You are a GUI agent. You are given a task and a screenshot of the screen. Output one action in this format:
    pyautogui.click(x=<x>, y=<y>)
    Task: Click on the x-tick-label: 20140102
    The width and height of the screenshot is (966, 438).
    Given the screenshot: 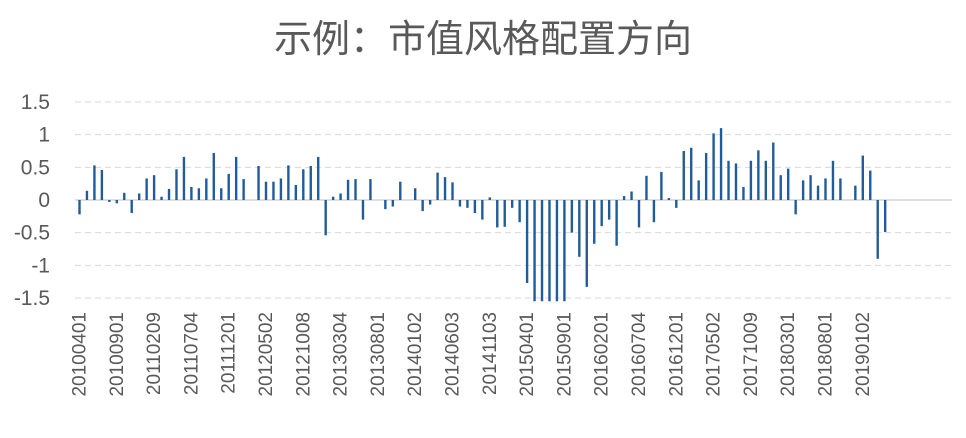 What is the action you would take?
    pyautogui.click(x=415, y=354)
    